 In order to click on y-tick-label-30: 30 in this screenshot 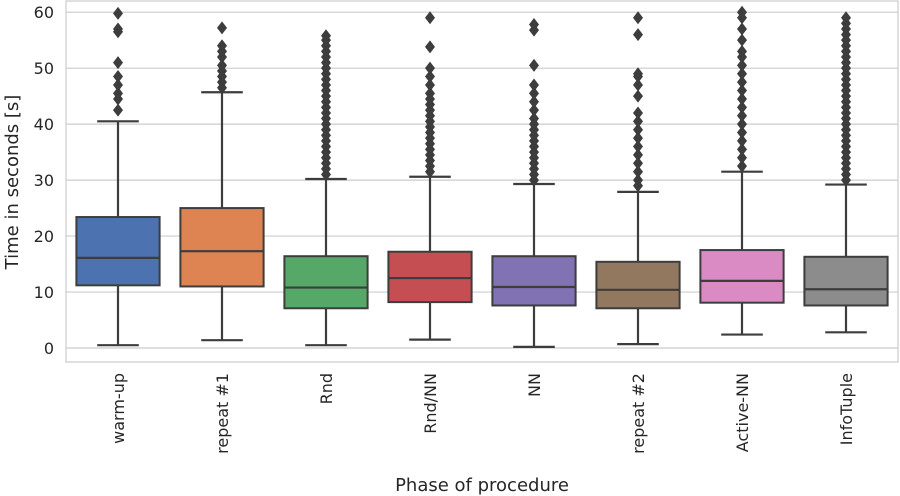, I will do `click(44, 180)`.